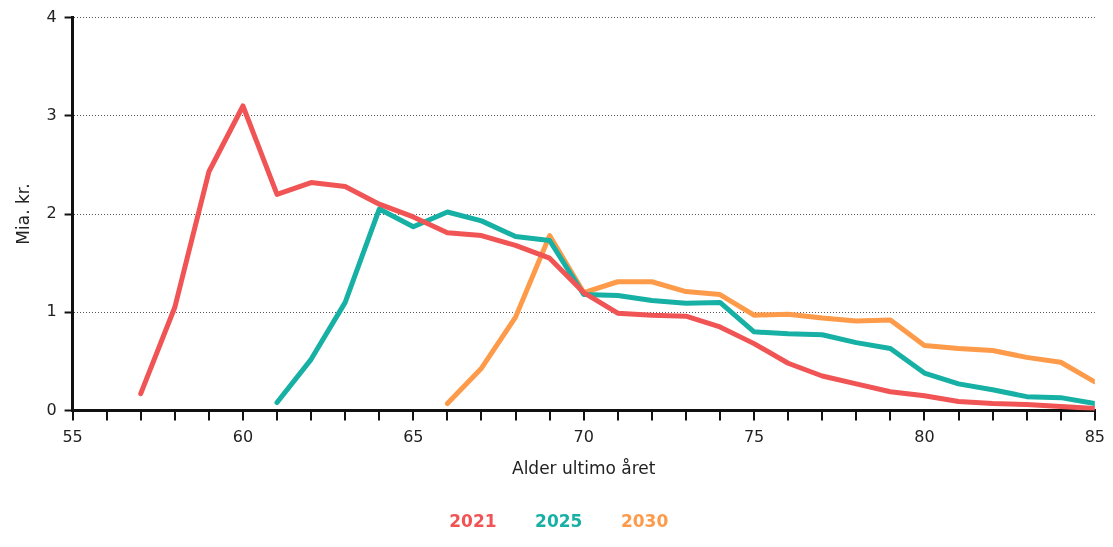 This screenshot has height=547, width=1113. I want to click on y-tick-label: 3, so click(51, 114).